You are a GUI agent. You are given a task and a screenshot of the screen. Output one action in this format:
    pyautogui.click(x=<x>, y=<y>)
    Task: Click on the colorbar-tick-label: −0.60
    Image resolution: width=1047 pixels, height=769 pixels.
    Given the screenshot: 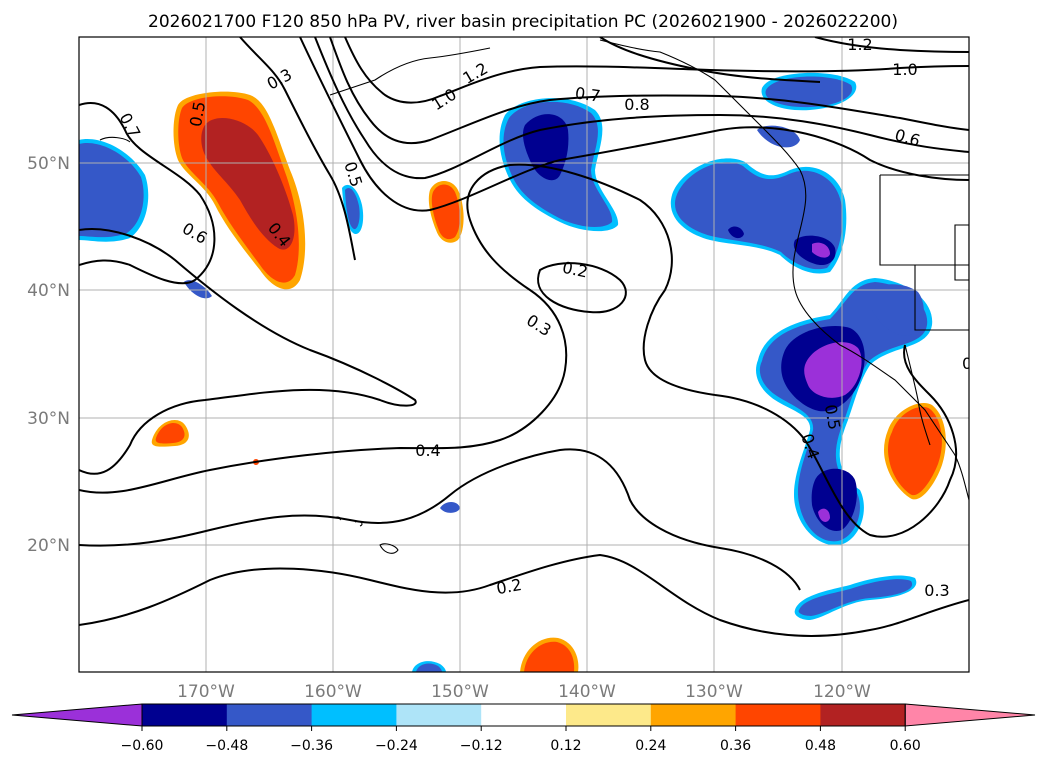 What is the action you would take?
    pyautogui.click(x=142, y=746)
    